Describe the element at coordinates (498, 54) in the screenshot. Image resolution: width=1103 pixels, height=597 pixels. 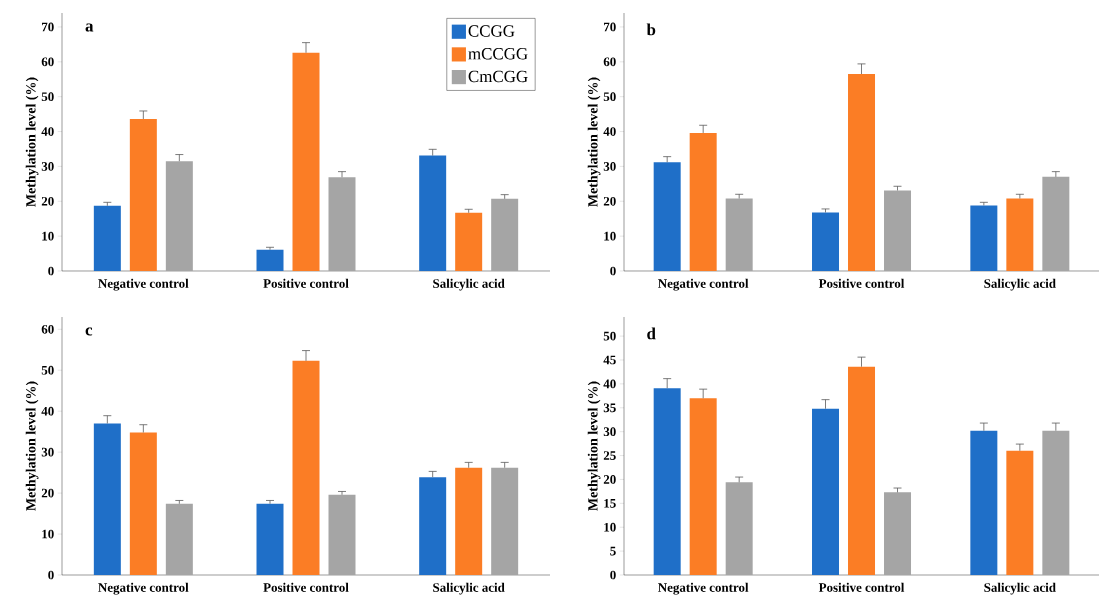
I see `legend-label: mCCGG` at that location.